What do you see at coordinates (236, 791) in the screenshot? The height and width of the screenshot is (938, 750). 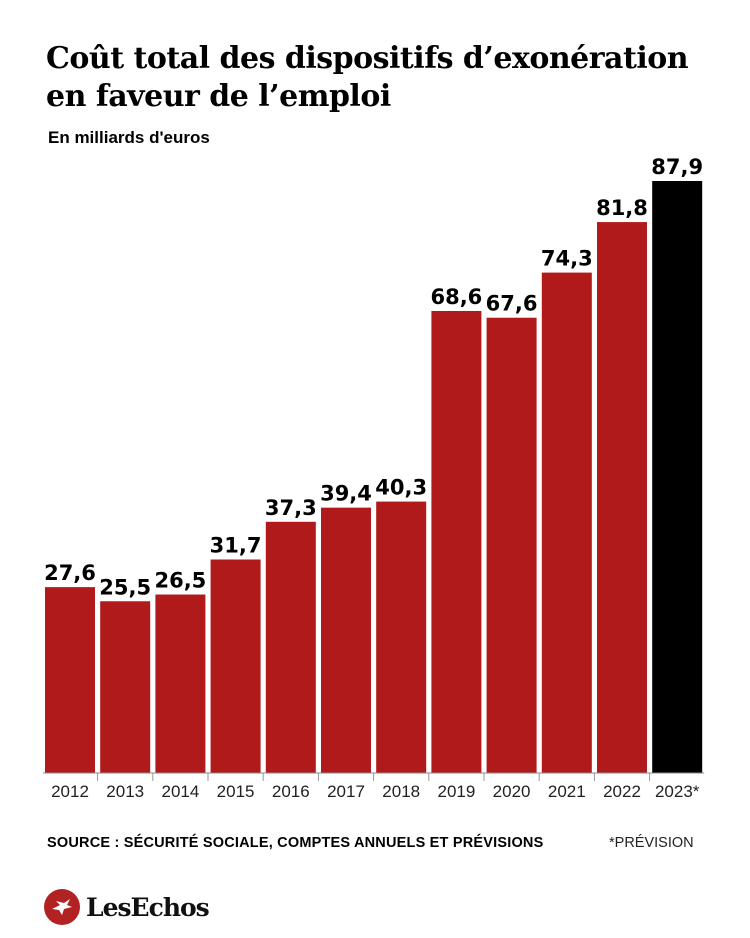 I see `x-tick-label-2015: 2015` at bounding box center [236, 791].